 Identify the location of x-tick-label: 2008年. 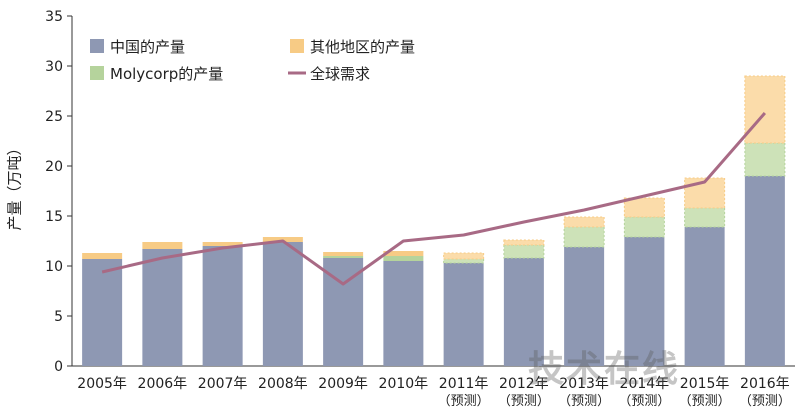
(283, 384).